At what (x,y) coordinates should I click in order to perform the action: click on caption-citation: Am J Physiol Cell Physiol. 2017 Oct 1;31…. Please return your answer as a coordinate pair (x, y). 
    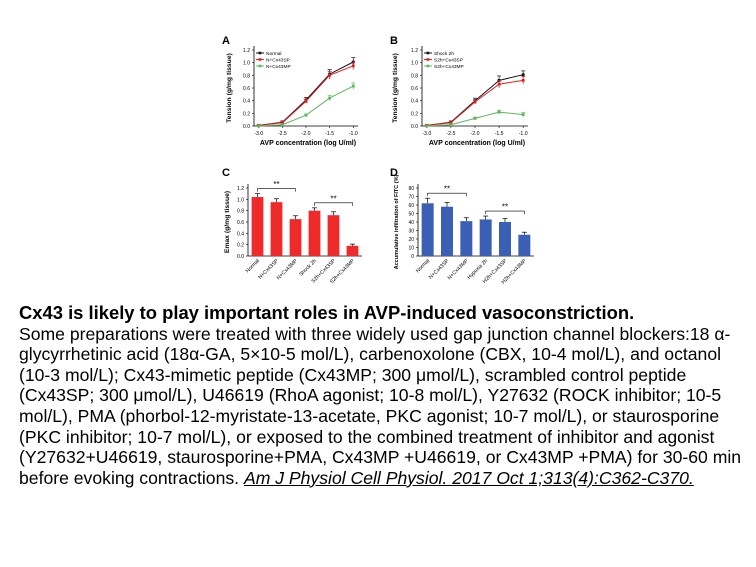
    Looking at the image, I should click on (468, 477).